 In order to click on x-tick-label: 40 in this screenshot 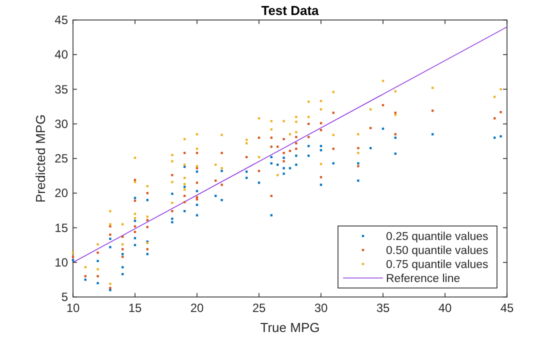, I will do `click(445, 308)`.